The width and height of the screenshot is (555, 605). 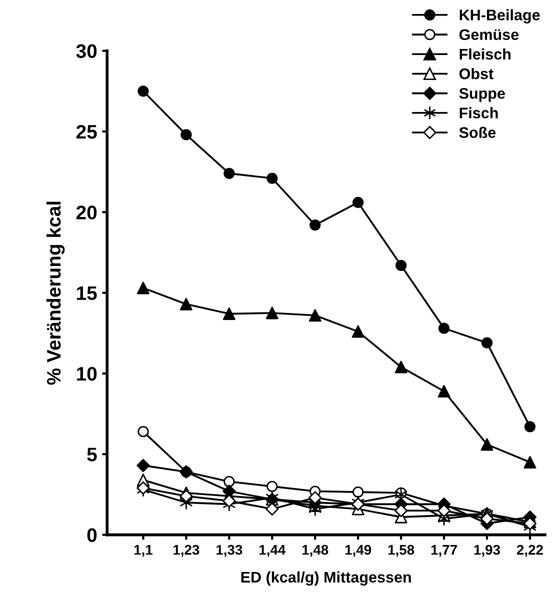 What do you see at coordinates (444, 551) in the screenshot?
I see `x-tick-label: 1,77` at bounding box center [444, 551].